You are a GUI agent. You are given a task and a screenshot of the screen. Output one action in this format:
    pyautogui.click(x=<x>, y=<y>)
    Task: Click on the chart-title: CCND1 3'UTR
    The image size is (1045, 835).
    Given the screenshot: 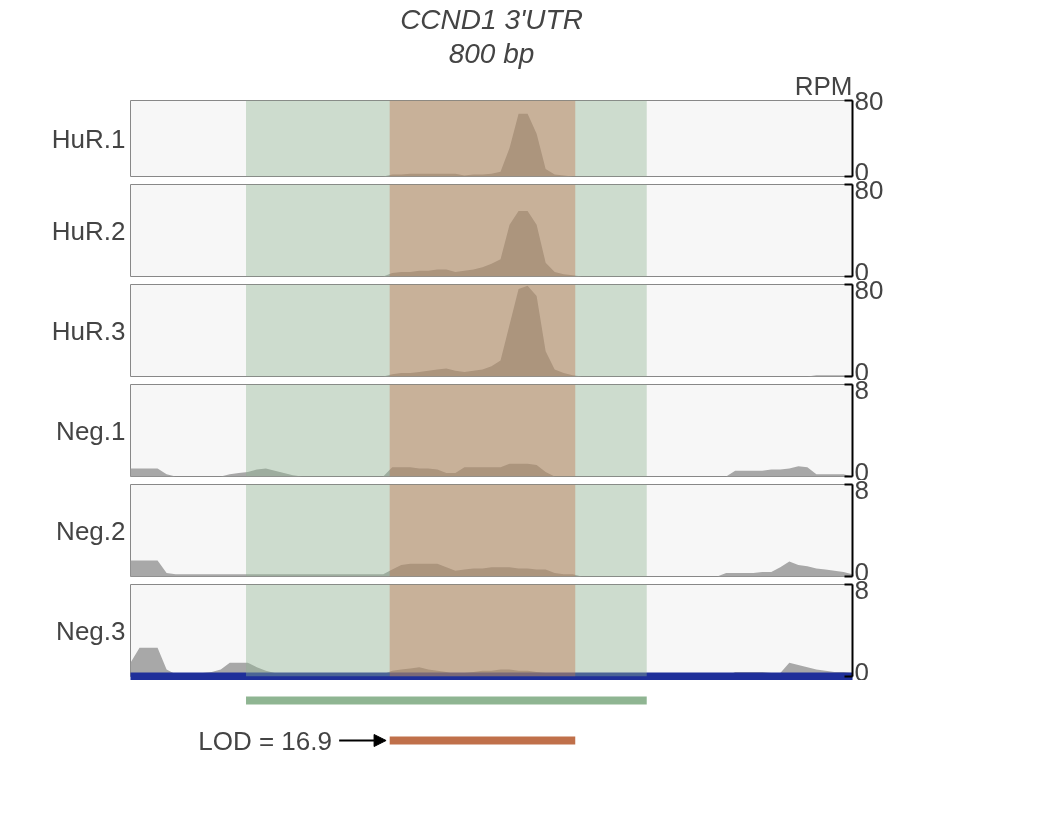 What is the action you would take?
    pyautogui.click(x=491, y=19)
    